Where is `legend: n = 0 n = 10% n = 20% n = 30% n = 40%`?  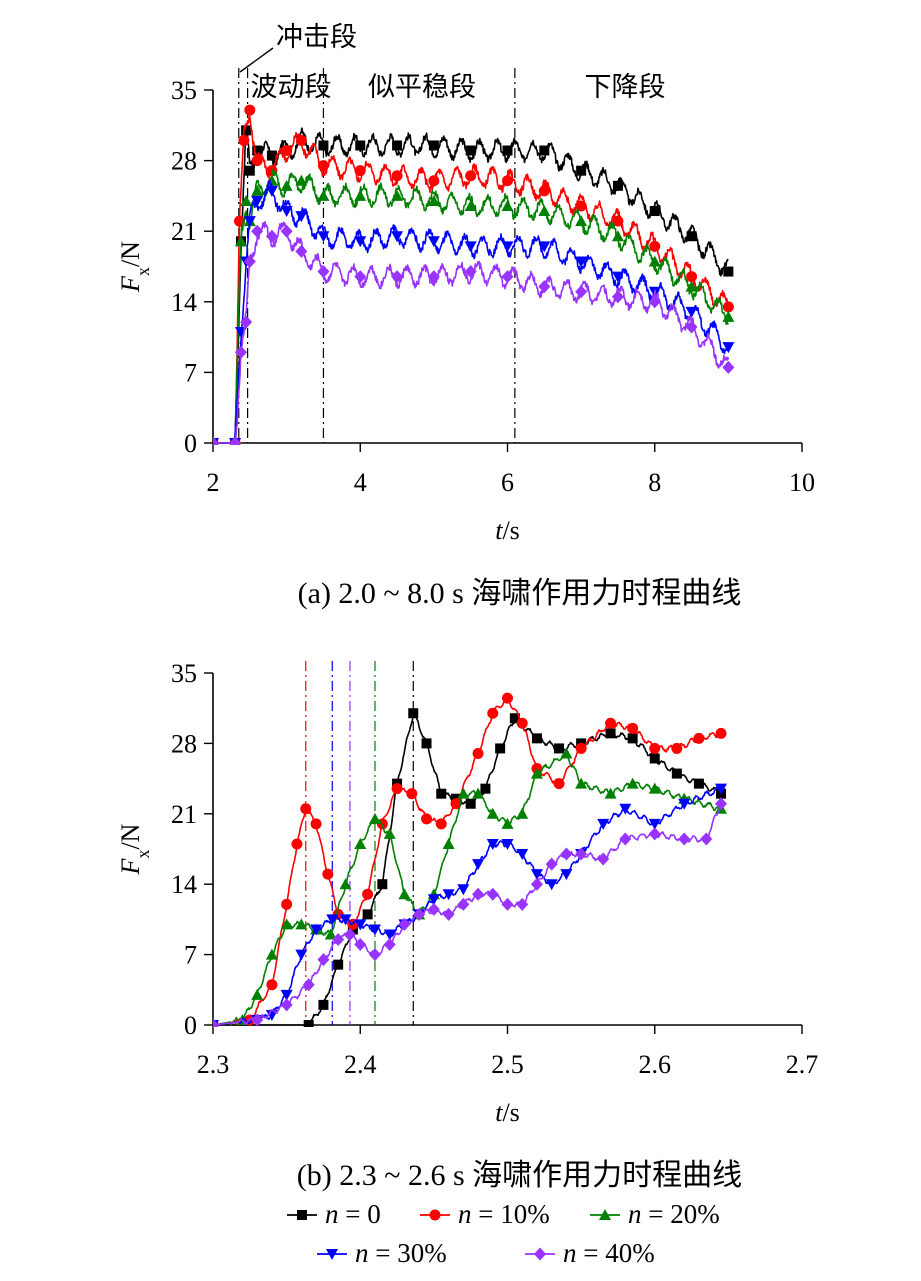 legend: n = 0 n = 10% n = 20% n = 30% n = 40% is located at coordinates (503, 1233).